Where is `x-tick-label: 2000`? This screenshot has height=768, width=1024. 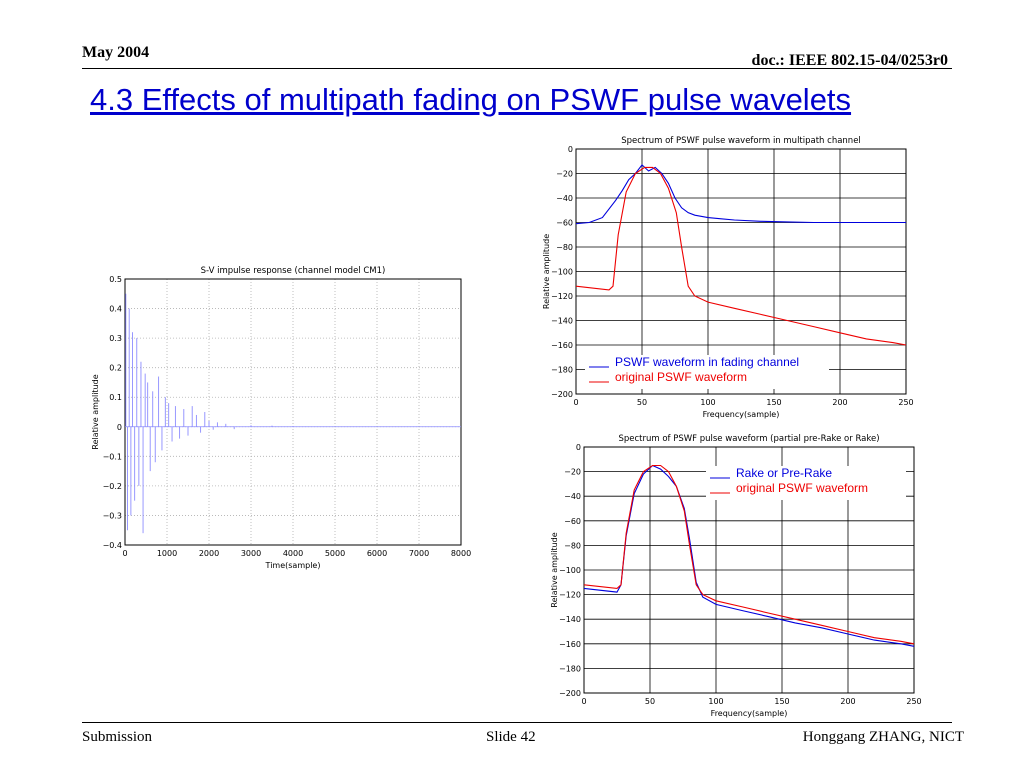
x-tick-label: 2000 is located at coordinates (209, 553).